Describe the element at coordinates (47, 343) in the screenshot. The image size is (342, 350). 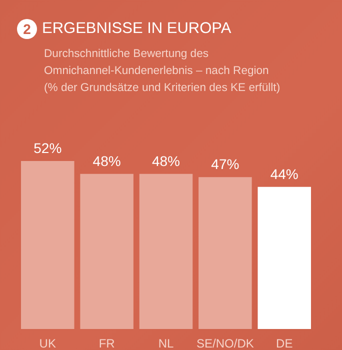
I see `x-tick-label: UK` at that location.